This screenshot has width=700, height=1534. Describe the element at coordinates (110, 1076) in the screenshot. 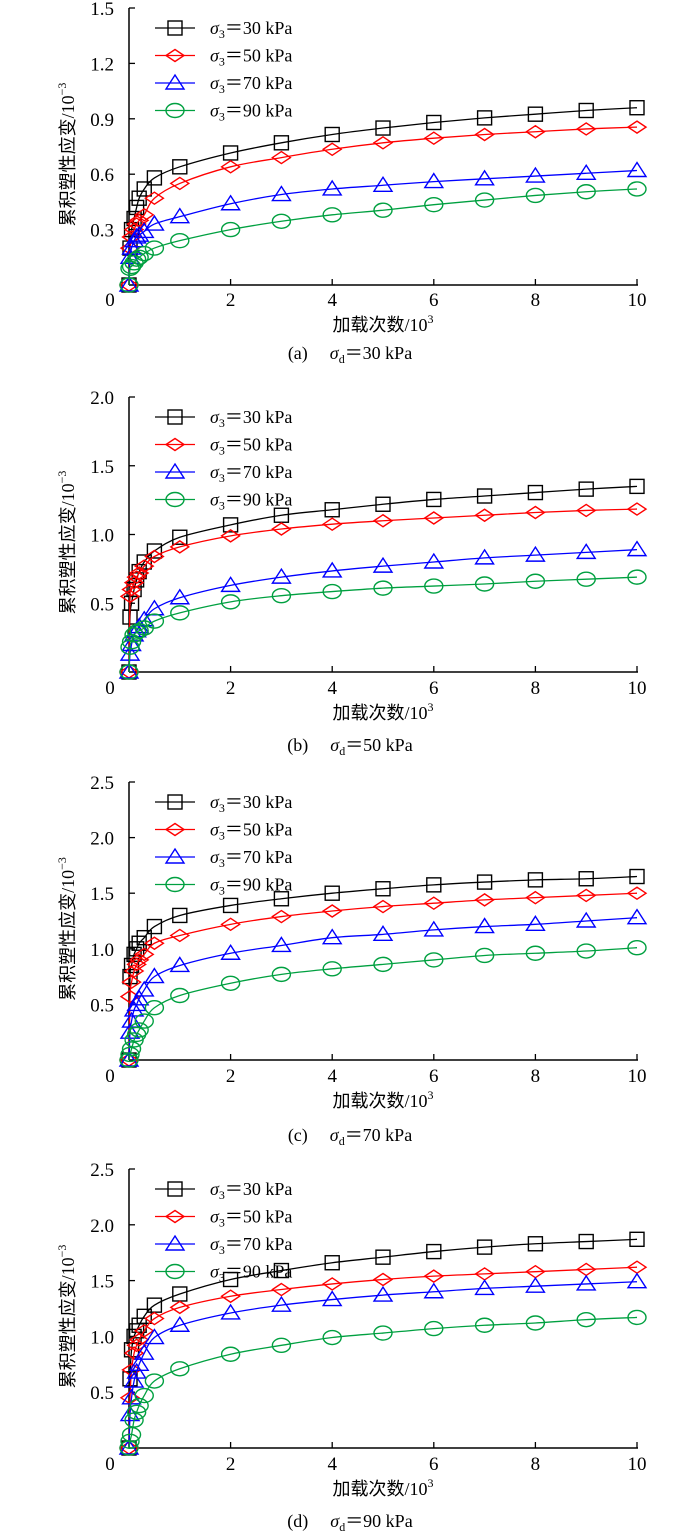

I see `x-tick-label: 0` at that location.